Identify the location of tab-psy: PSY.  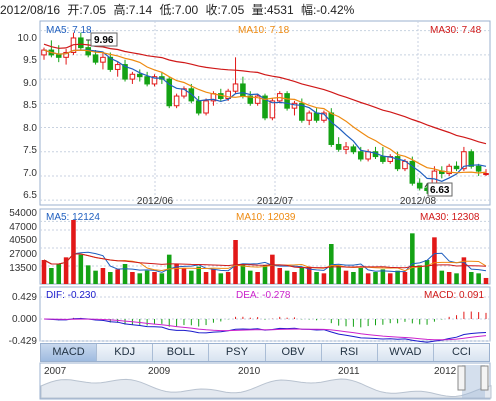
(237, 352).